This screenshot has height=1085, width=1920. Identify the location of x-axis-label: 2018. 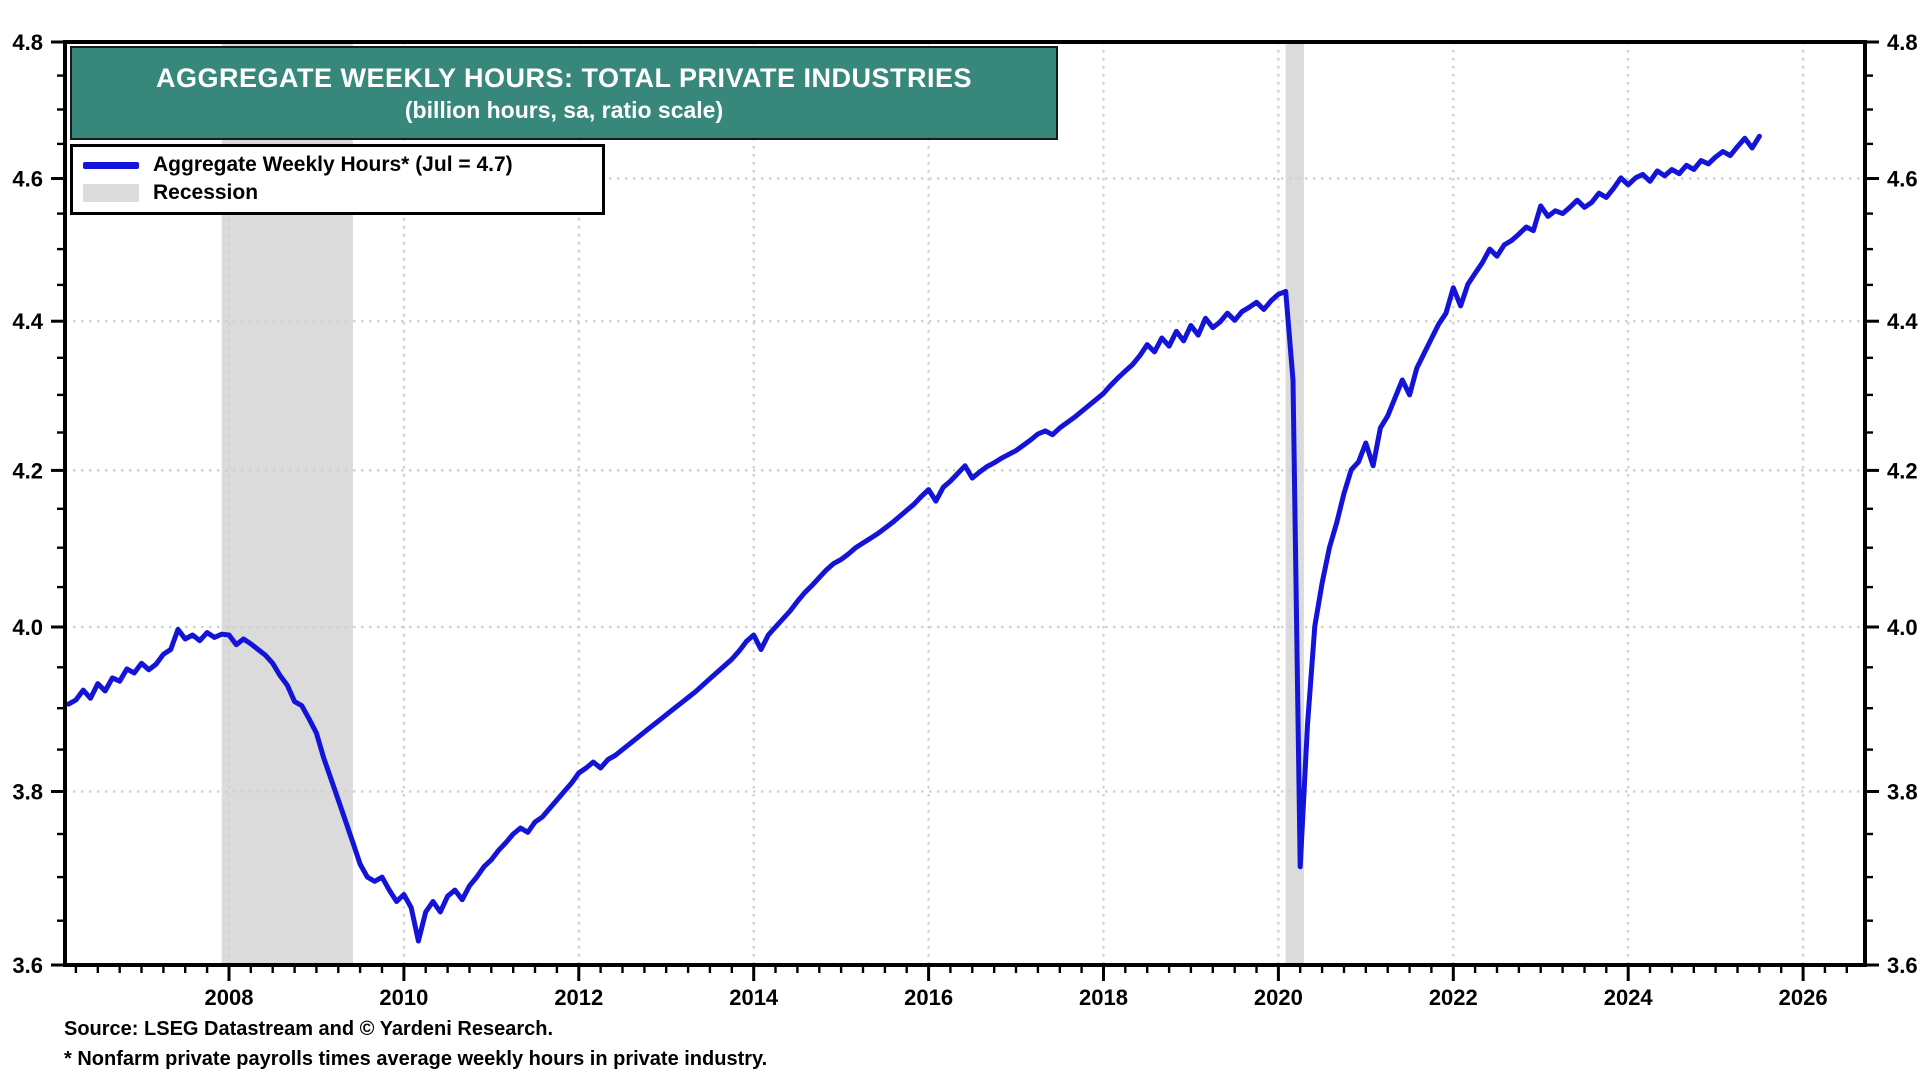
(1103, 997).